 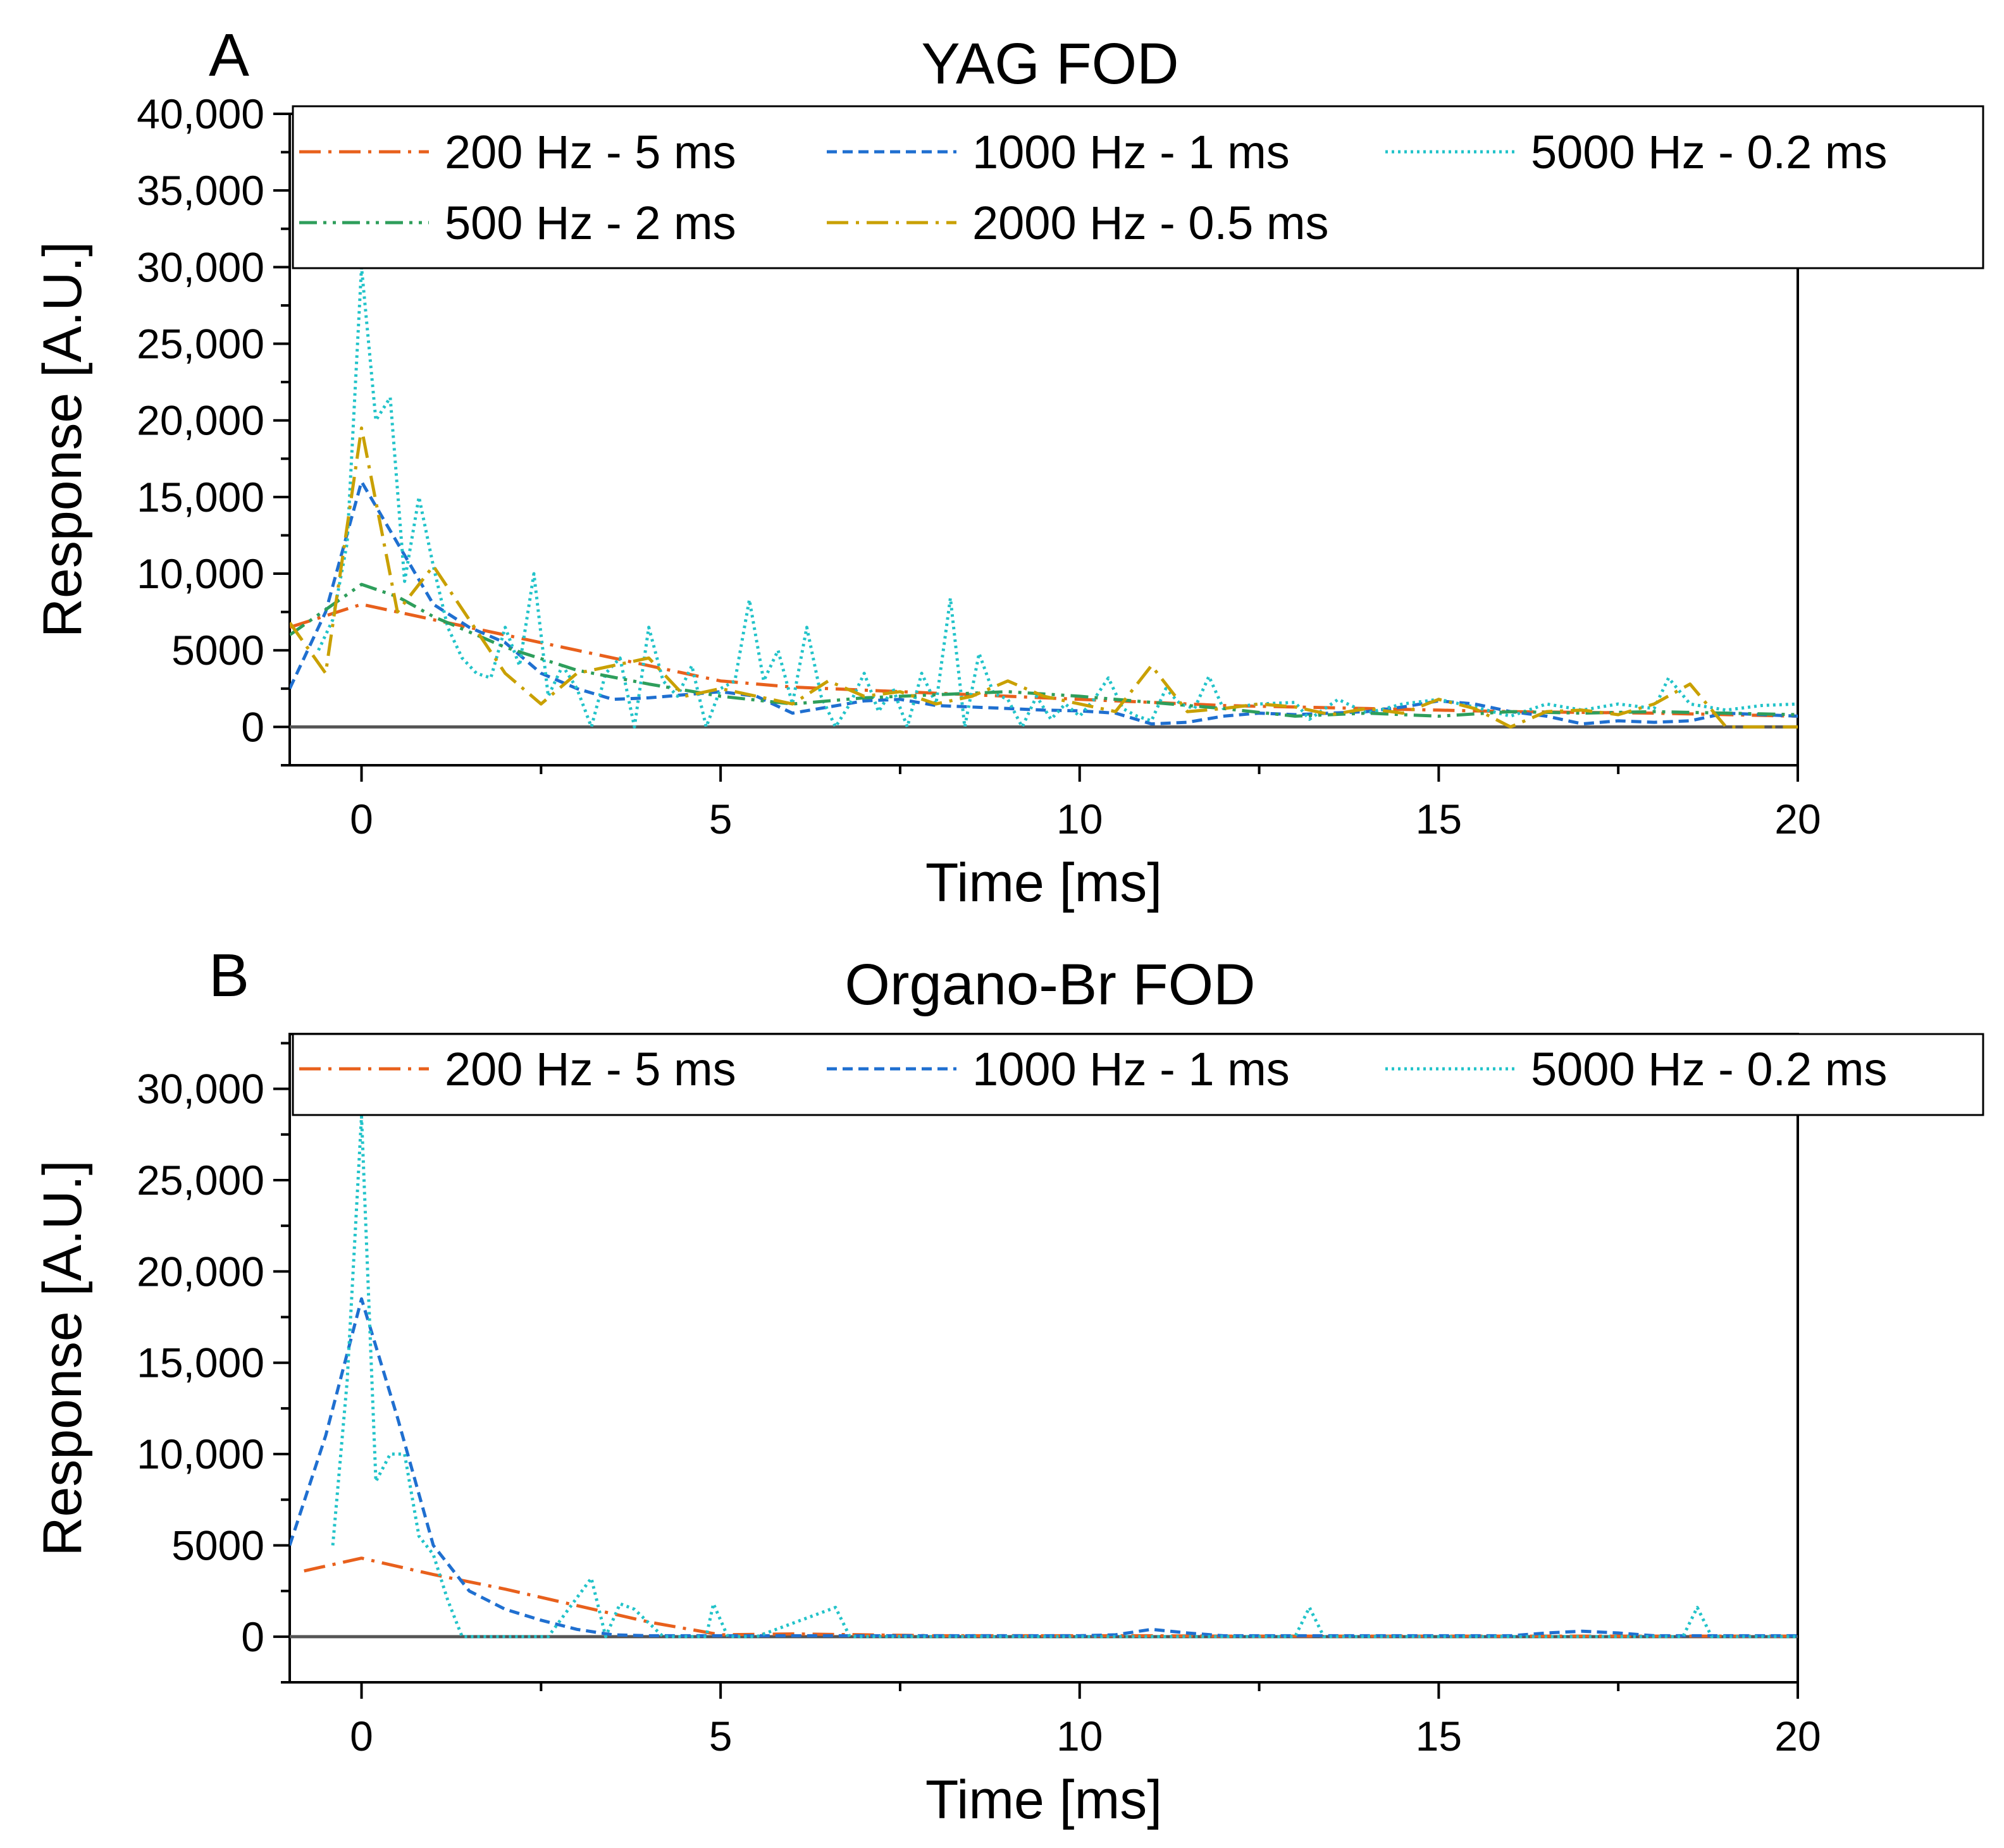 I want to click on panel-letter: B, so click(x=229, y=976).